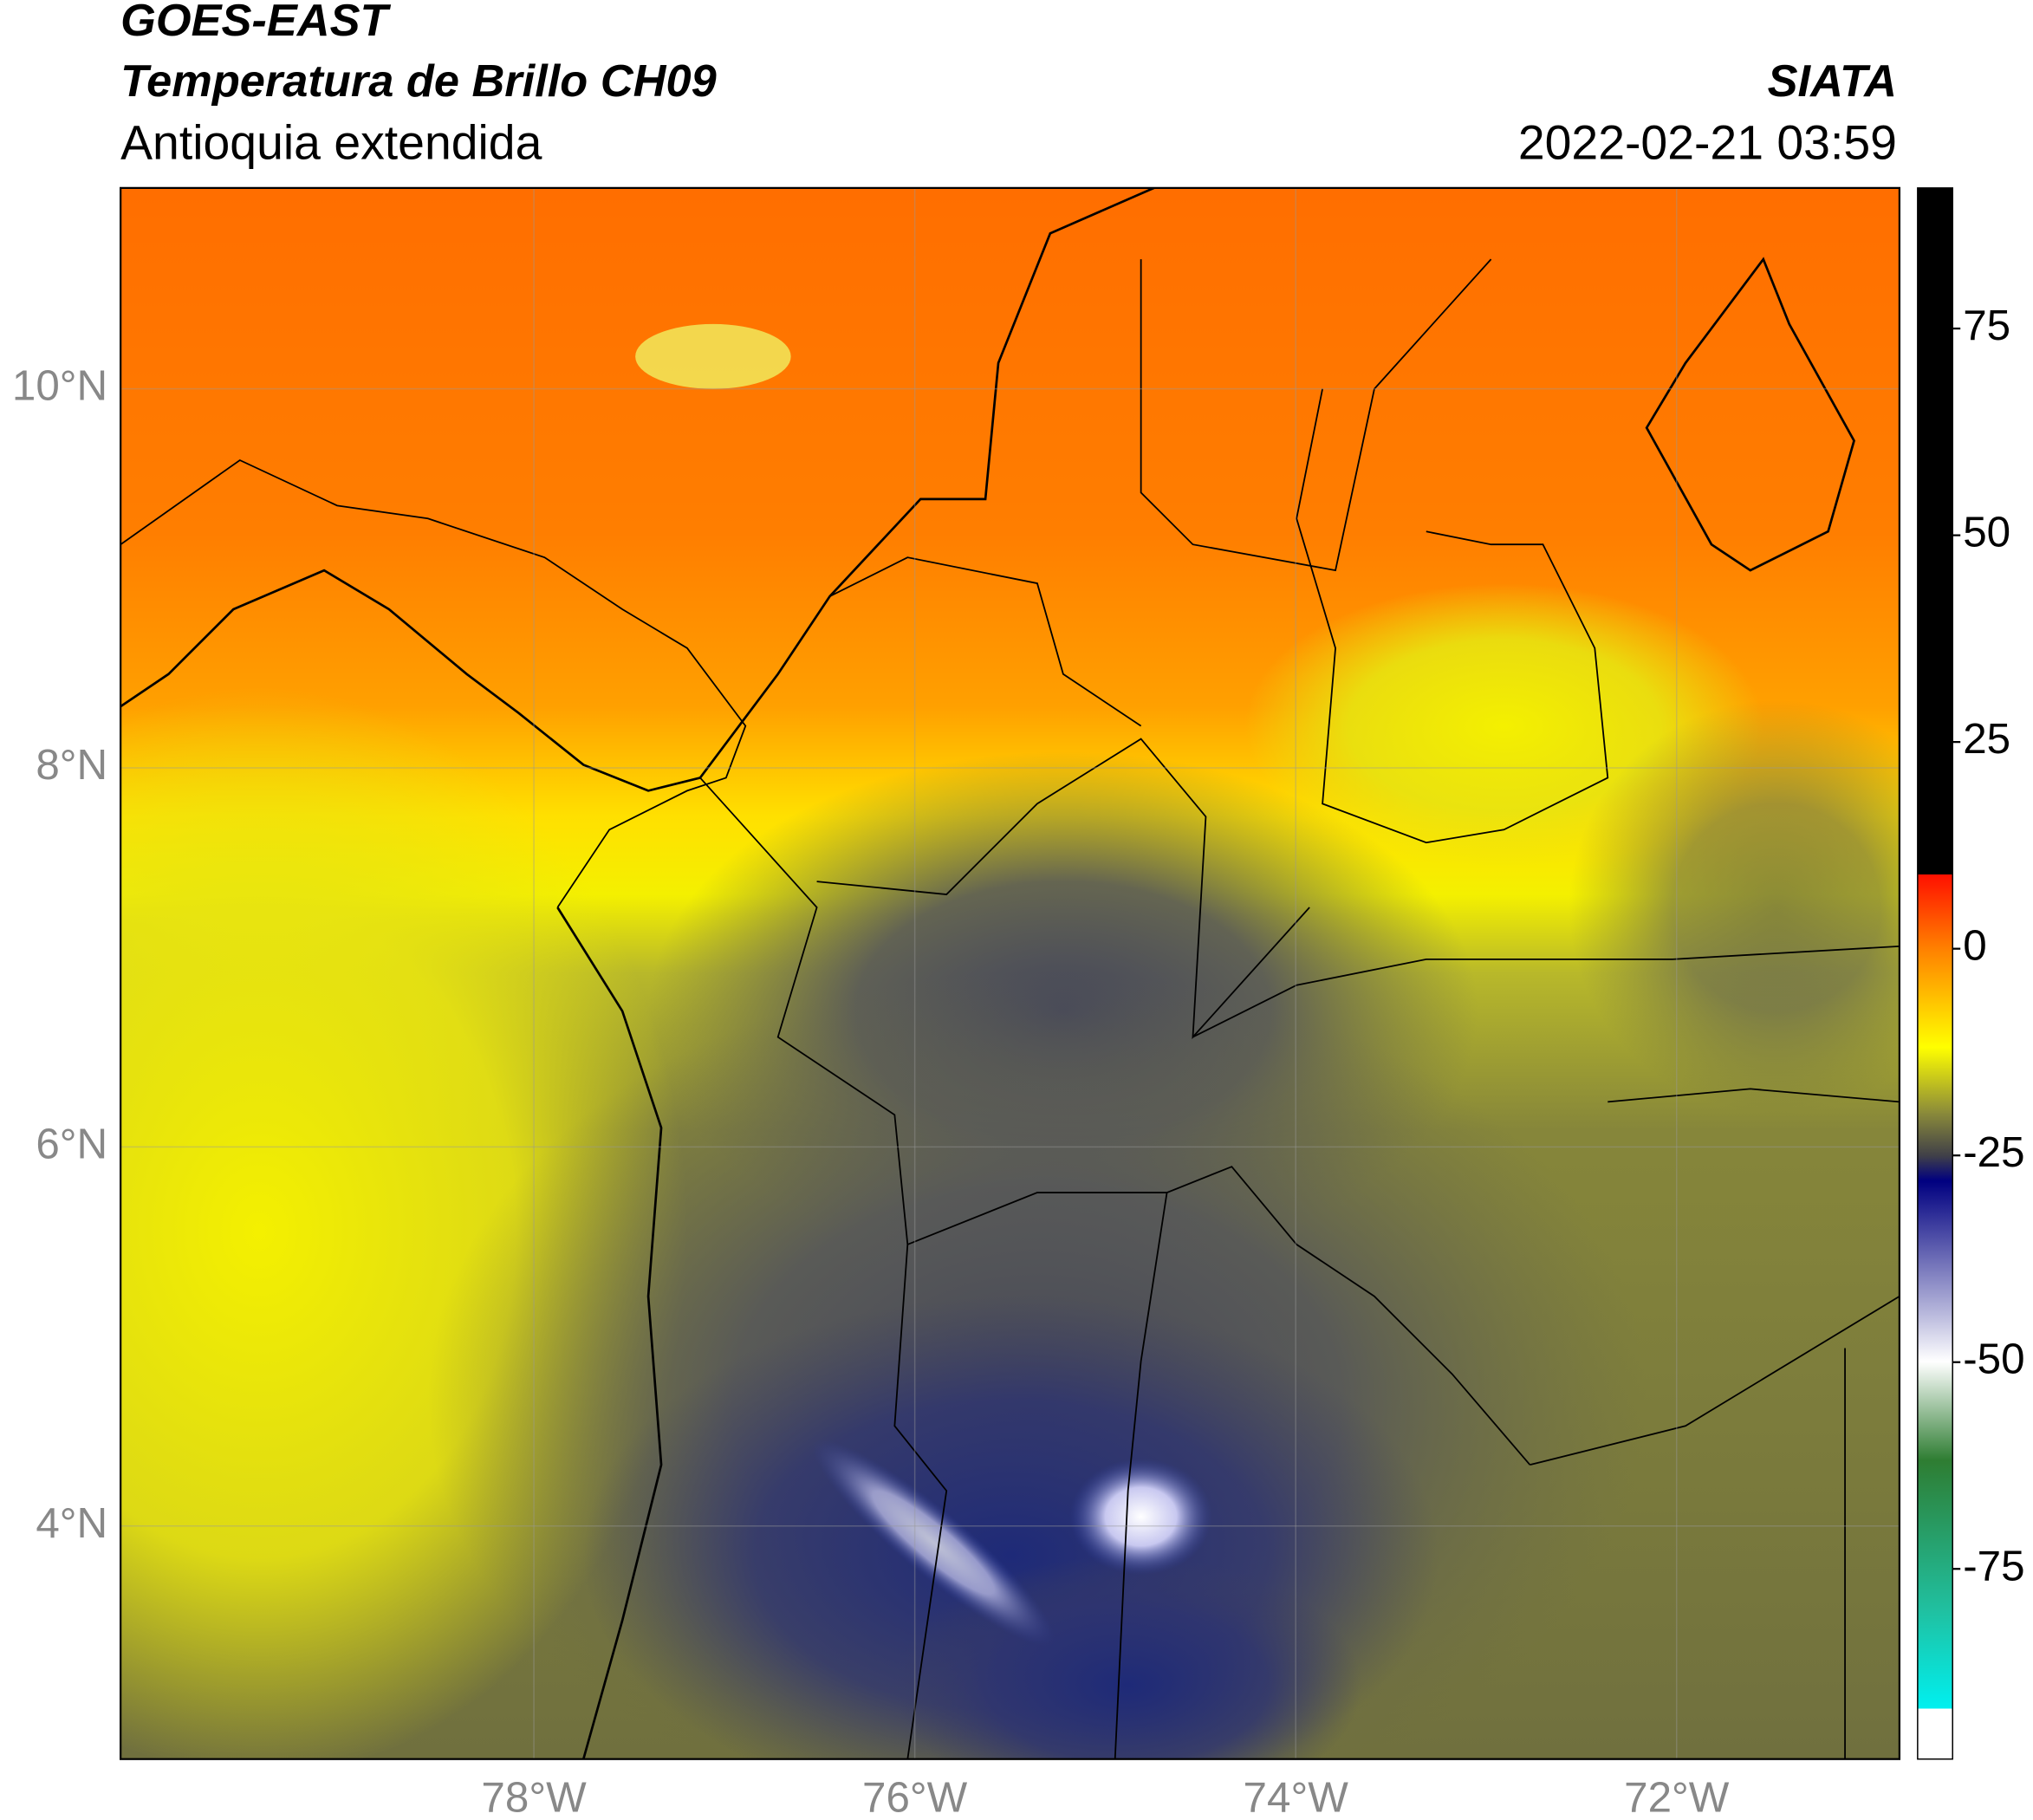 Image resolution: width=2033 pixels, height=1820 pixels. Describe the element at coordinates (255, 23) in the screenshot. I see `title: GOES-EAST` at that location.